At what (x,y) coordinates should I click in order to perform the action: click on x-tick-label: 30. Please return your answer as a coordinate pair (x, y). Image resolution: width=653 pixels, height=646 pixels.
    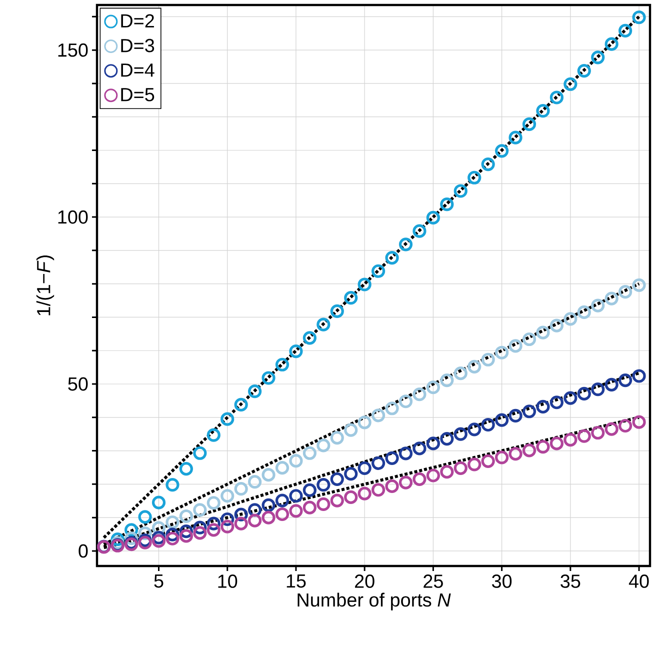
    Looking at the image, I should click on (502, 581).